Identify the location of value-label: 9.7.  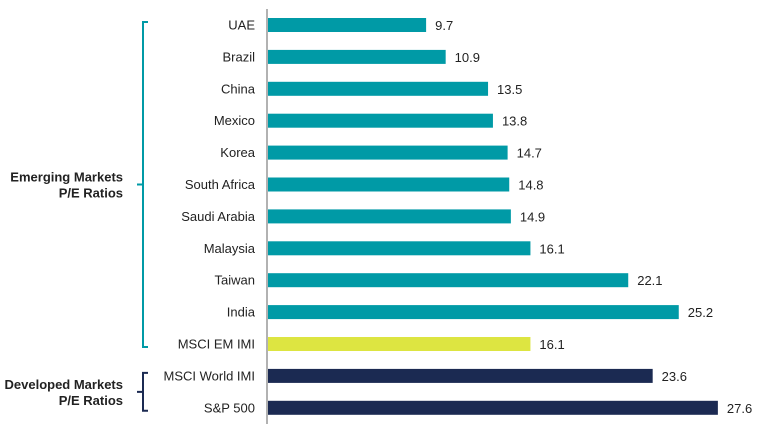
(444, 25).